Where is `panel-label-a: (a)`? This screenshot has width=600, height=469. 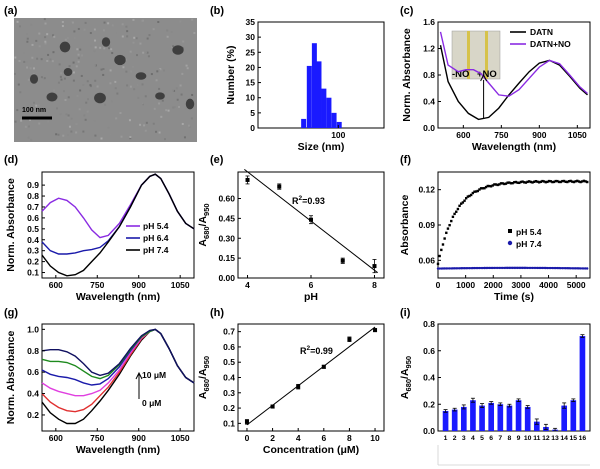 panel-label-a: (a) is located at coordinates (11, 11).